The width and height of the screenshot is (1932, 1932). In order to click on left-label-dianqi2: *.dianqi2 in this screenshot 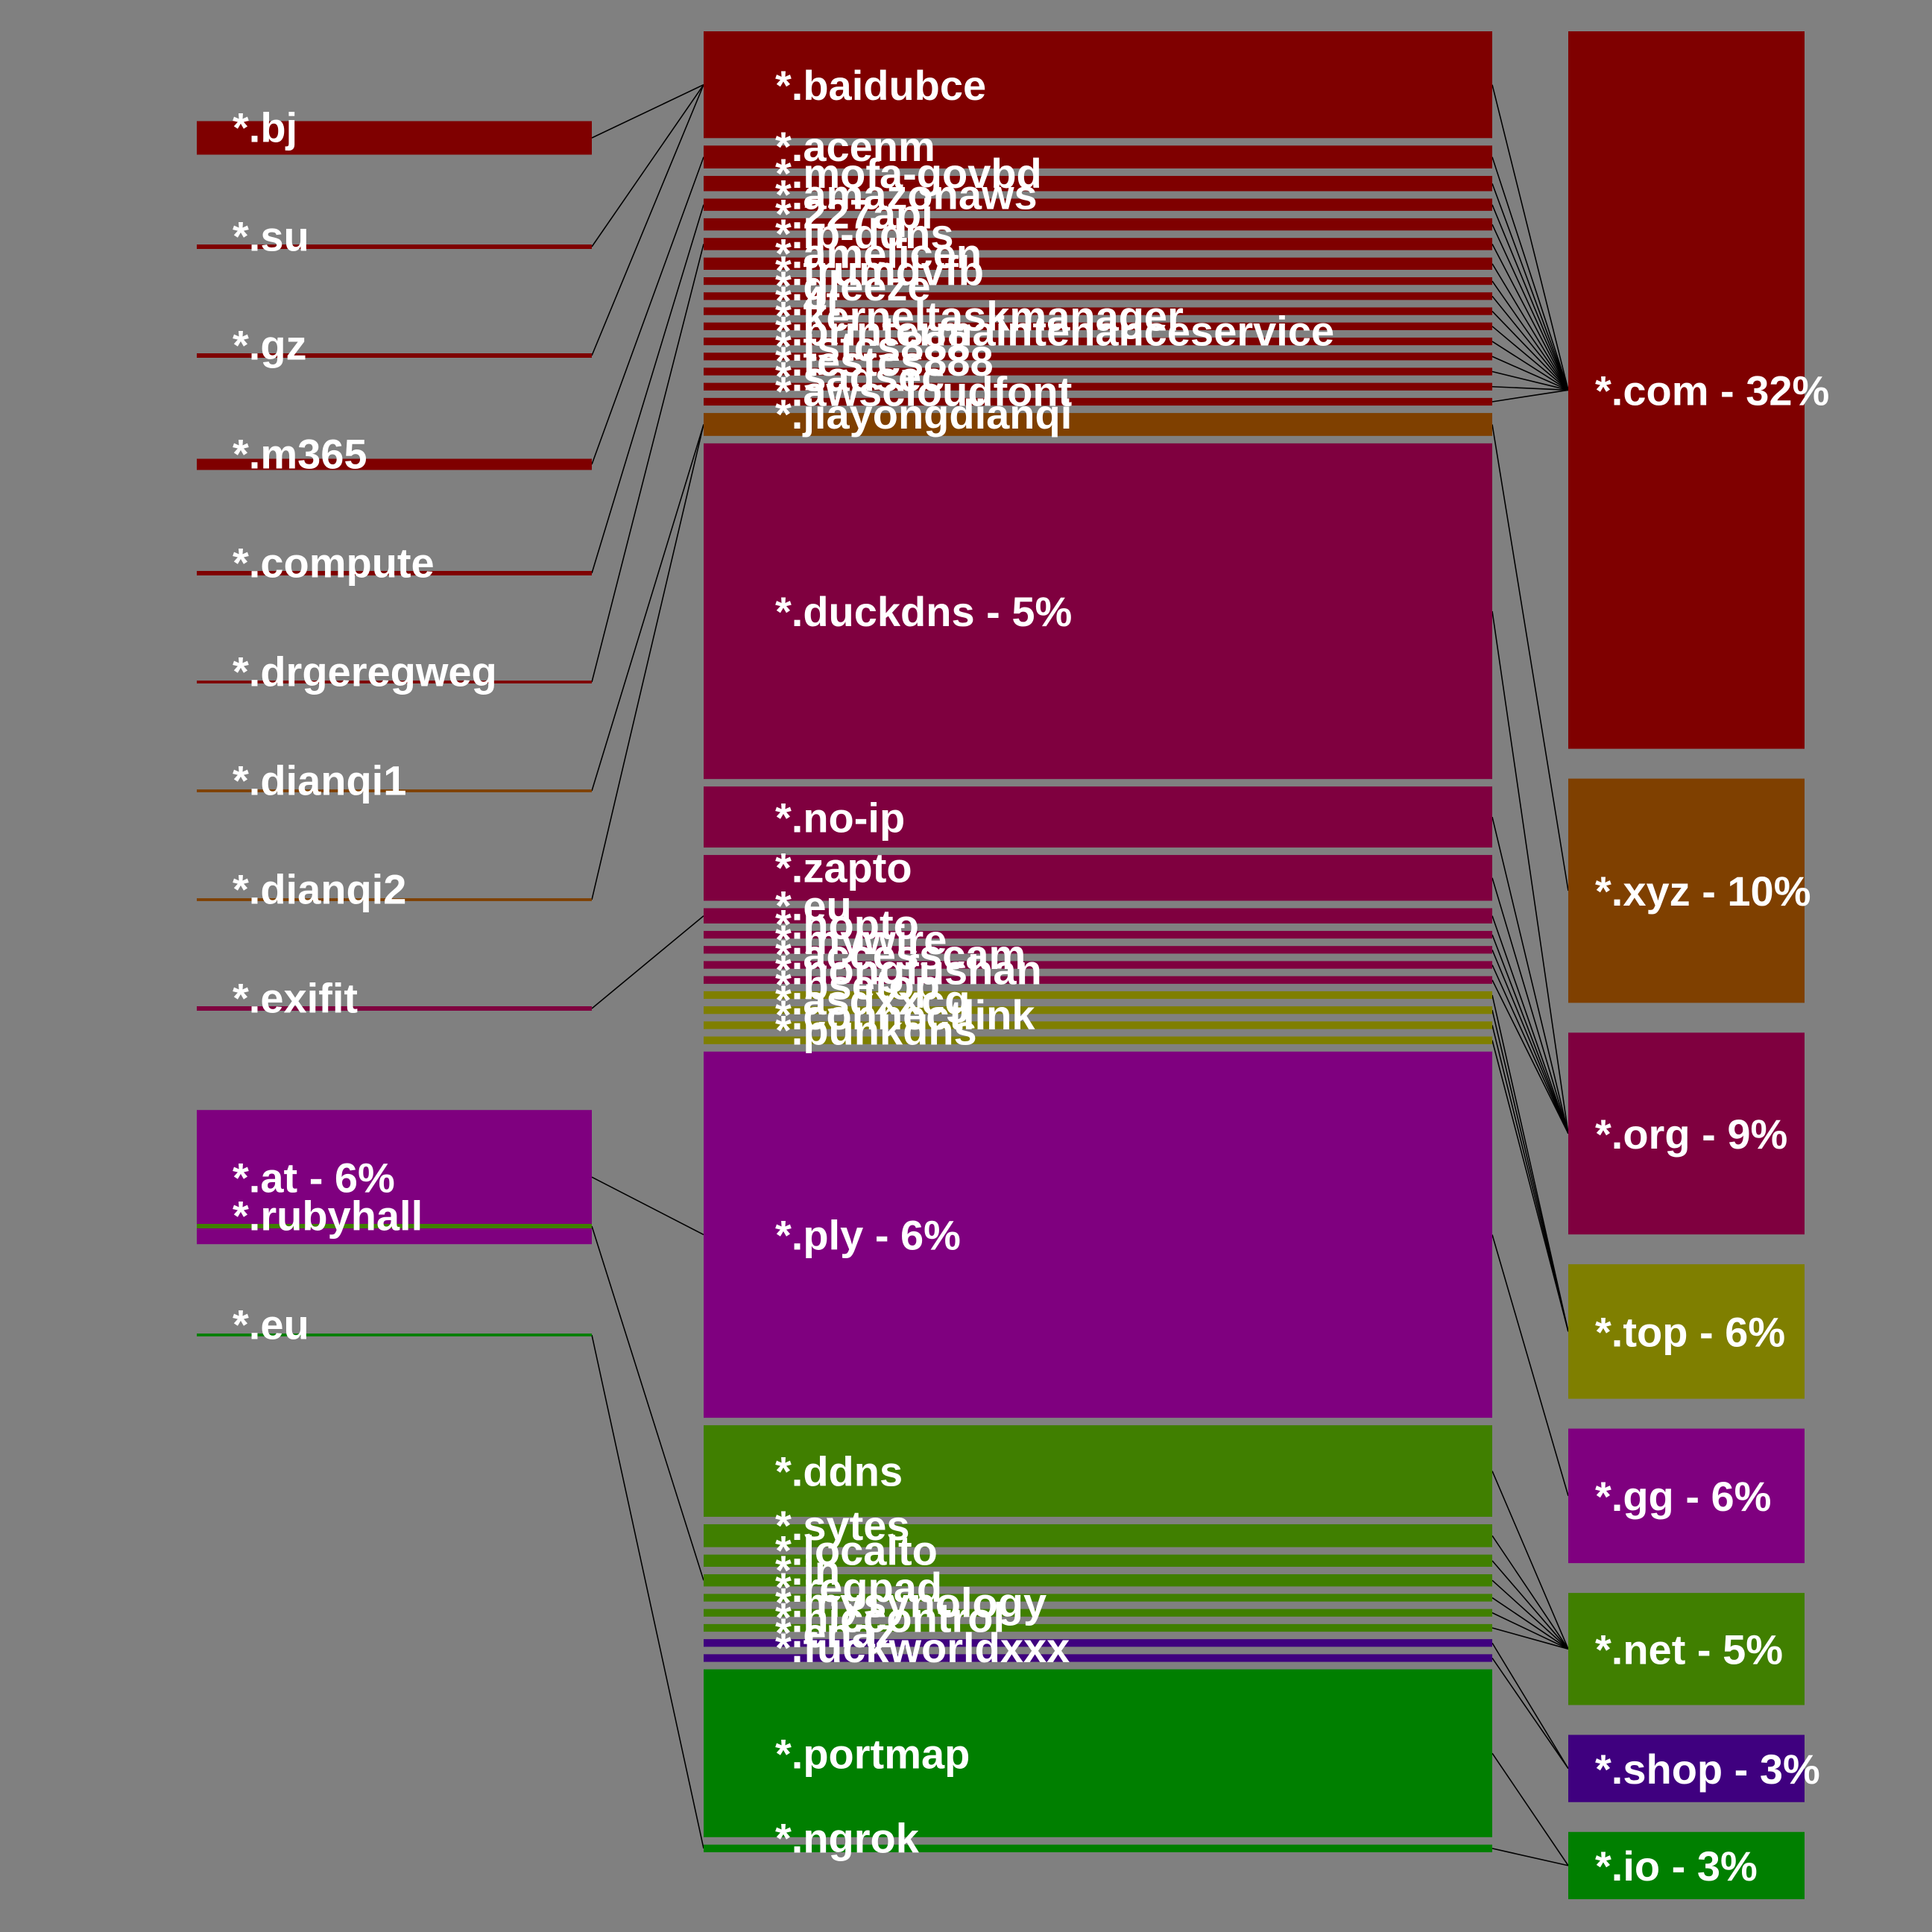, I will do `click(319, 889)`.